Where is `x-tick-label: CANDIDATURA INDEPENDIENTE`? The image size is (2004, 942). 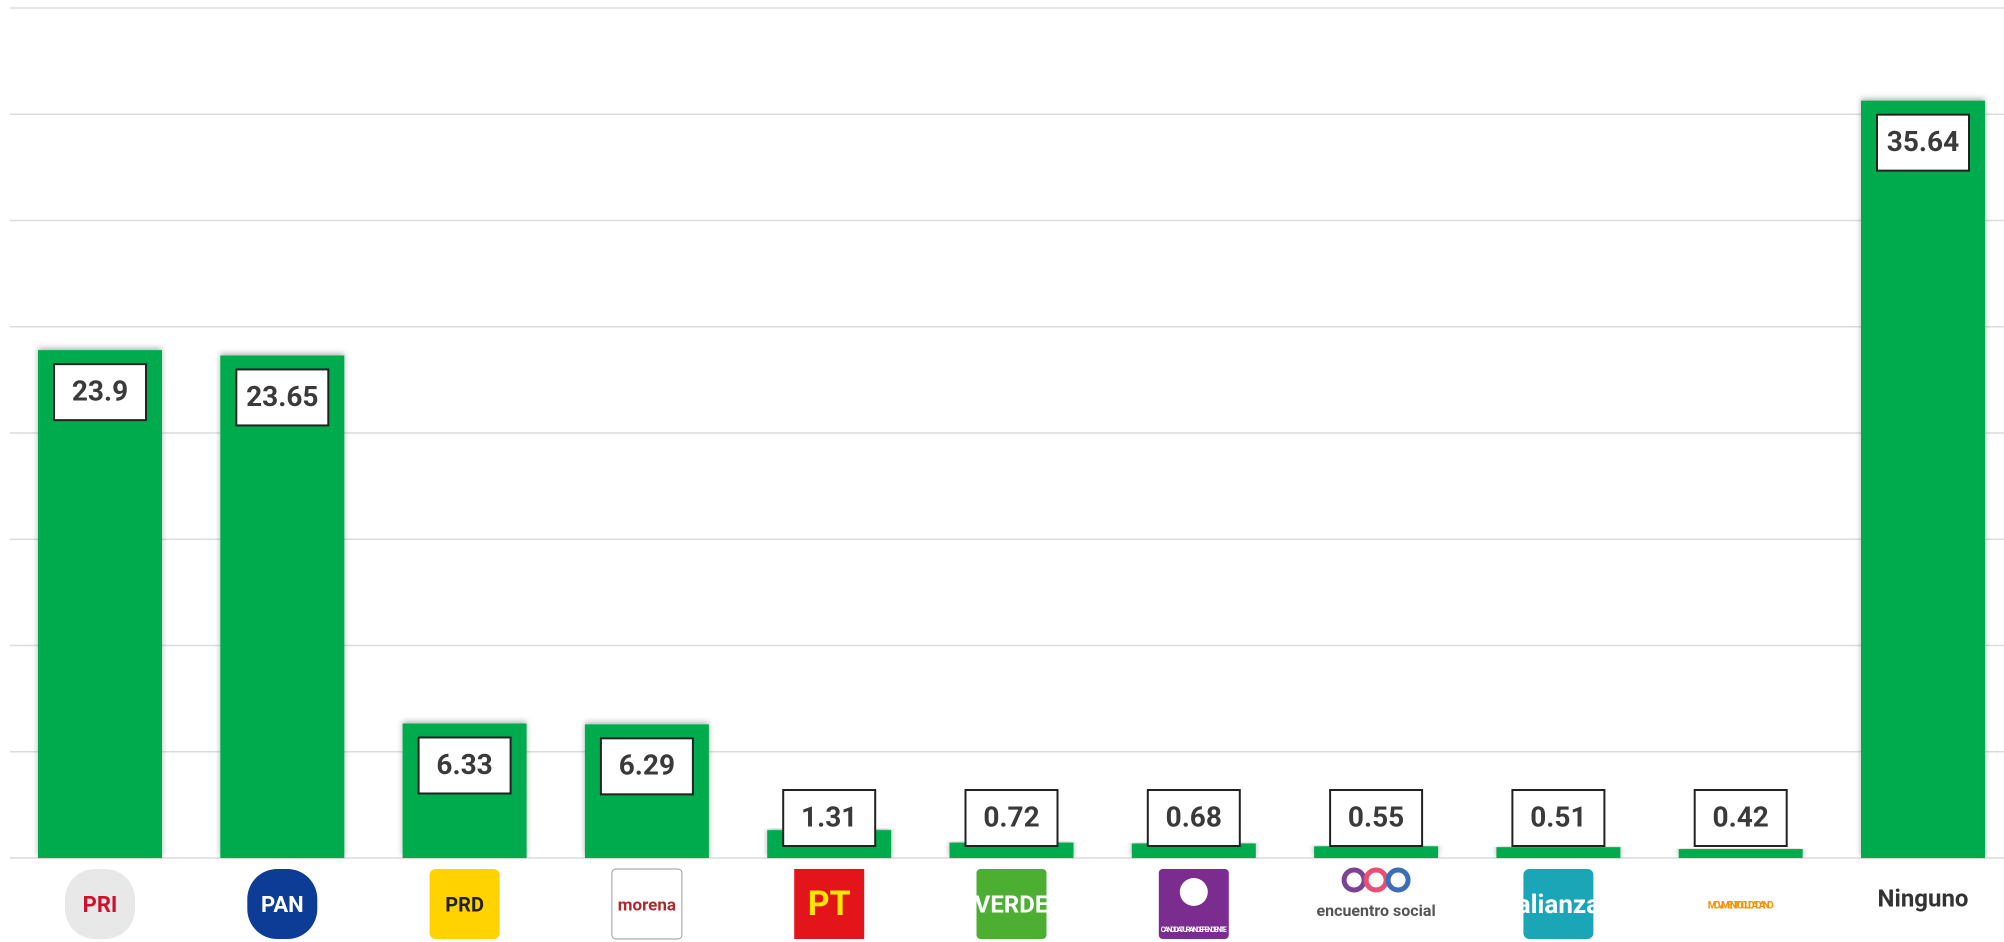
x-tick-label: CANDIDATURA INDEPENDIENTE is located at coordinates (1194, 930).